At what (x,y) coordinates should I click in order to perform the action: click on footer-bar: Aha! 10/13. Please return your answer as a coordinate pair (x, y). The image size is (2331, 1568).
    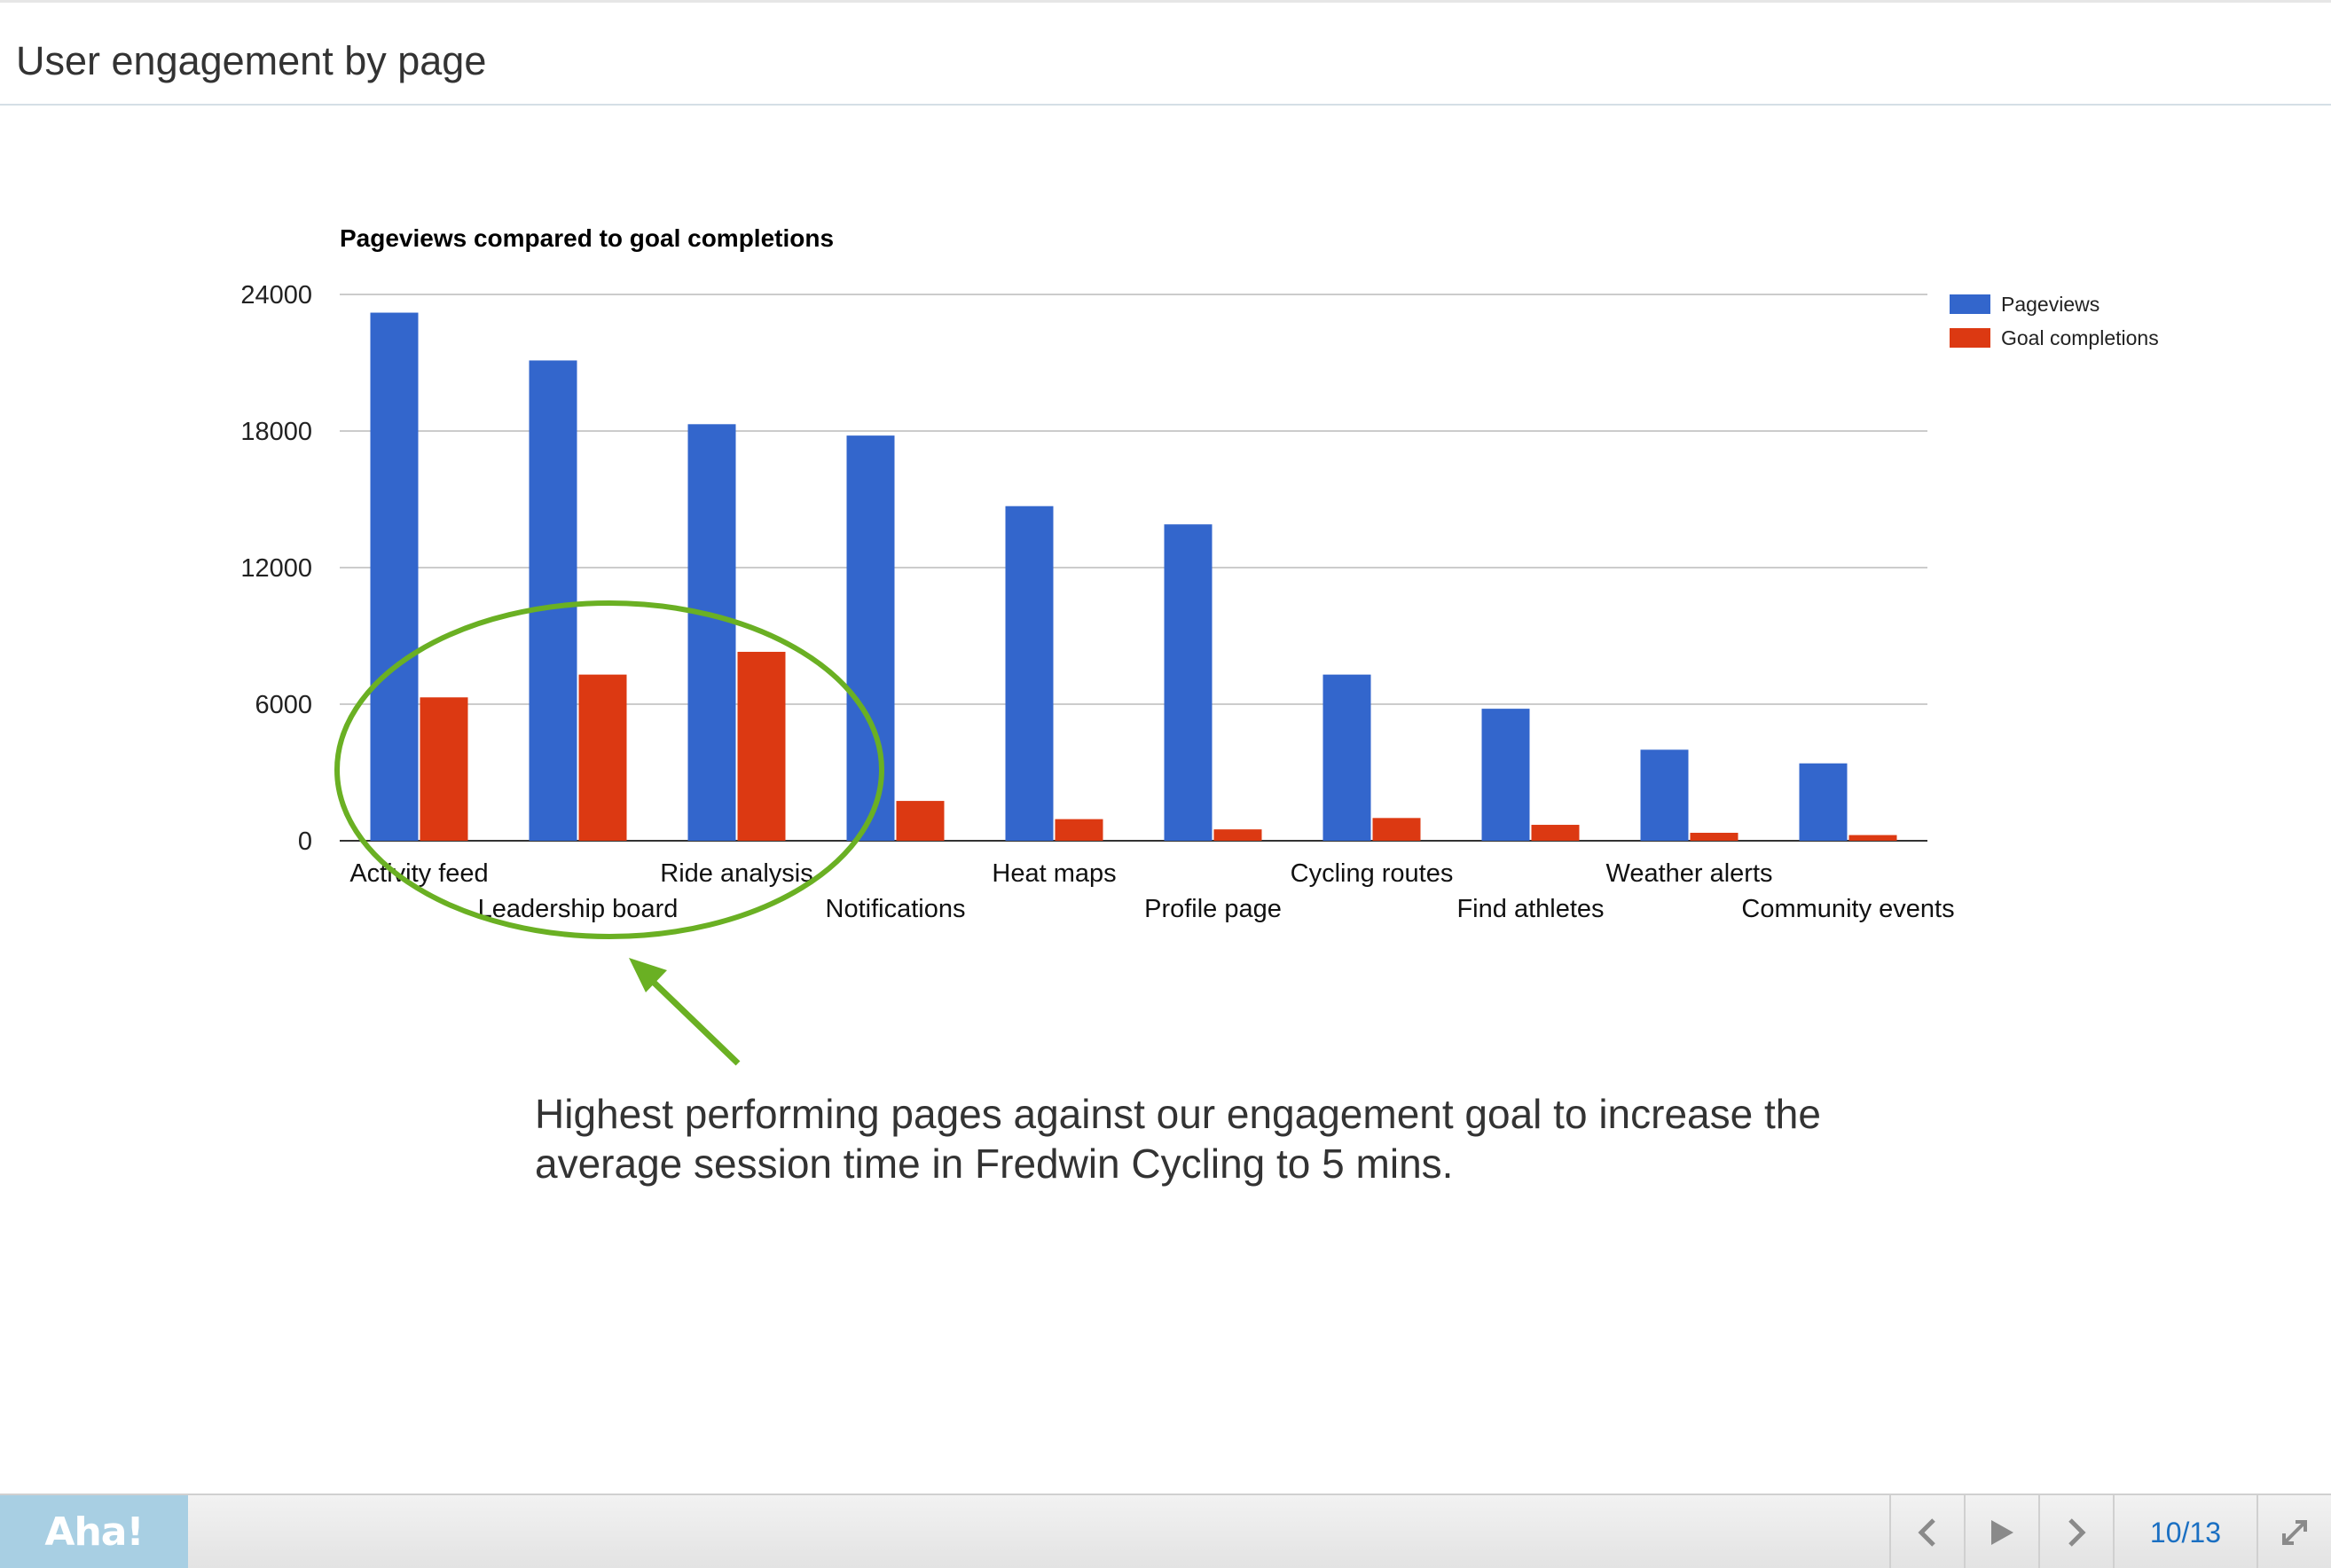
    Looking at the image, I should click on (1165, 1531).